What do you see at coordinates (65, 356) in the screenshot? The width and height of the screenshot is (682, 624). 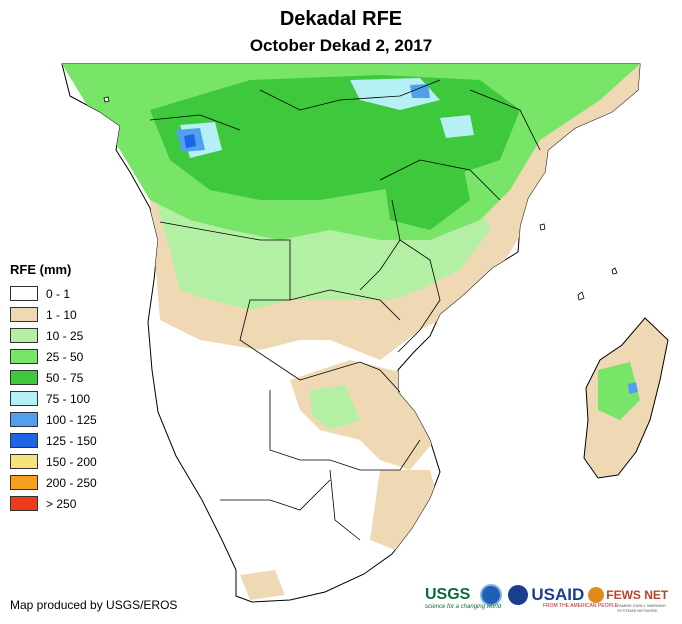 I see `legend-label: 25 - 50` at bounding box center [65, 356].